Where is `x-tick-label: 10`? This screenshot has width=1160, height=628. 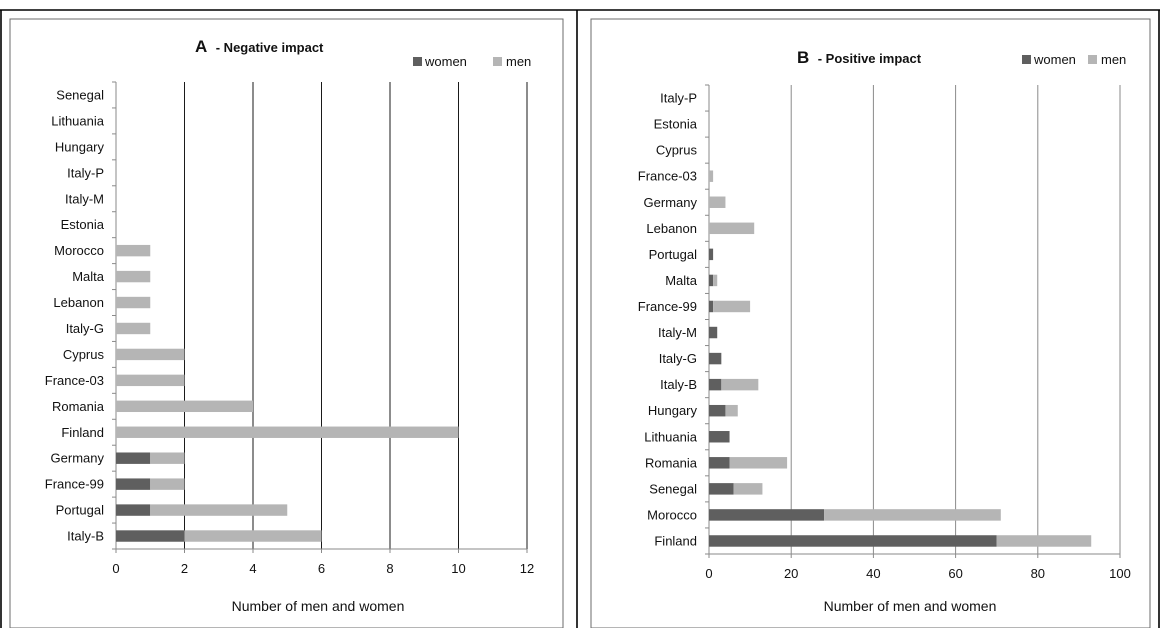
x-tick-label: 10 is located at coordinates (458, 568).